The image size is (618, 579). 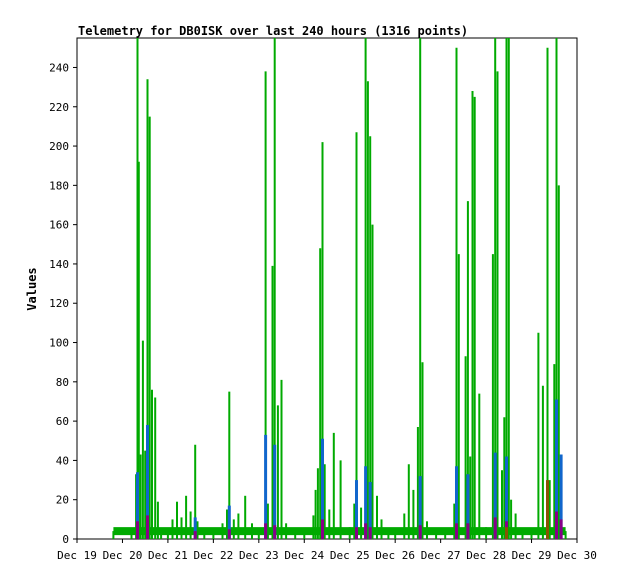 What do you see at coordinates (350, 555) in the screenshot?
I see `x-tick-label-6: Dec 25` at bounding box center [350, 555].